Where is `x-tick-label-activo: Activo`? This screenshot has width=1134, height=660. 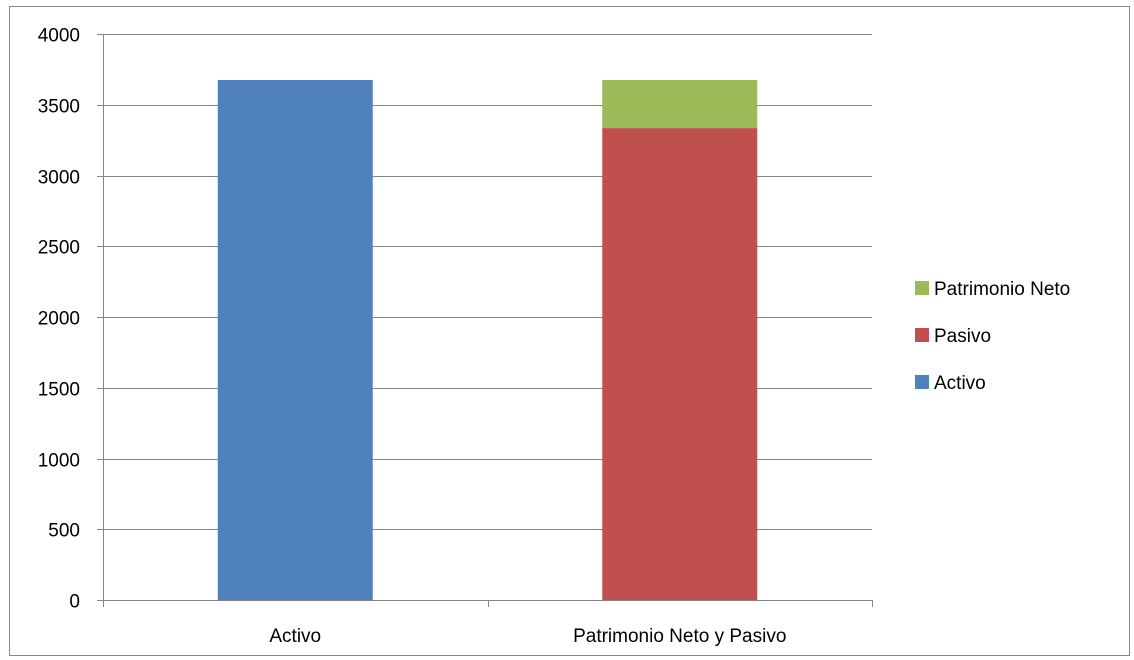
x-tick-label-activo: Activo is located at coordinates (295, 636).